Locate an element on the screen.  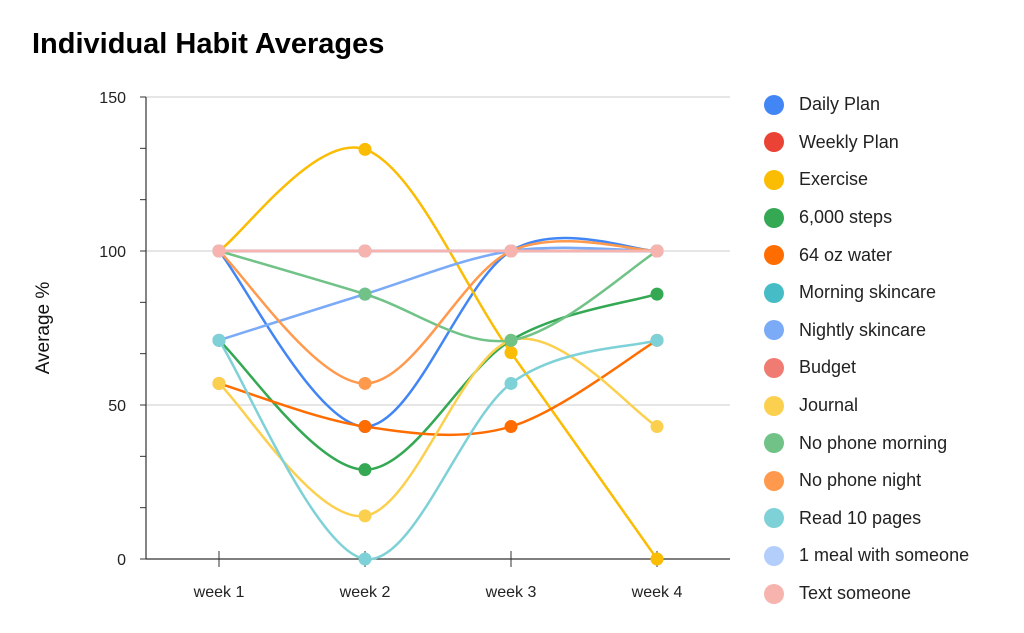
legend-item: 6,000 steps is located at coordinates (866, 218).